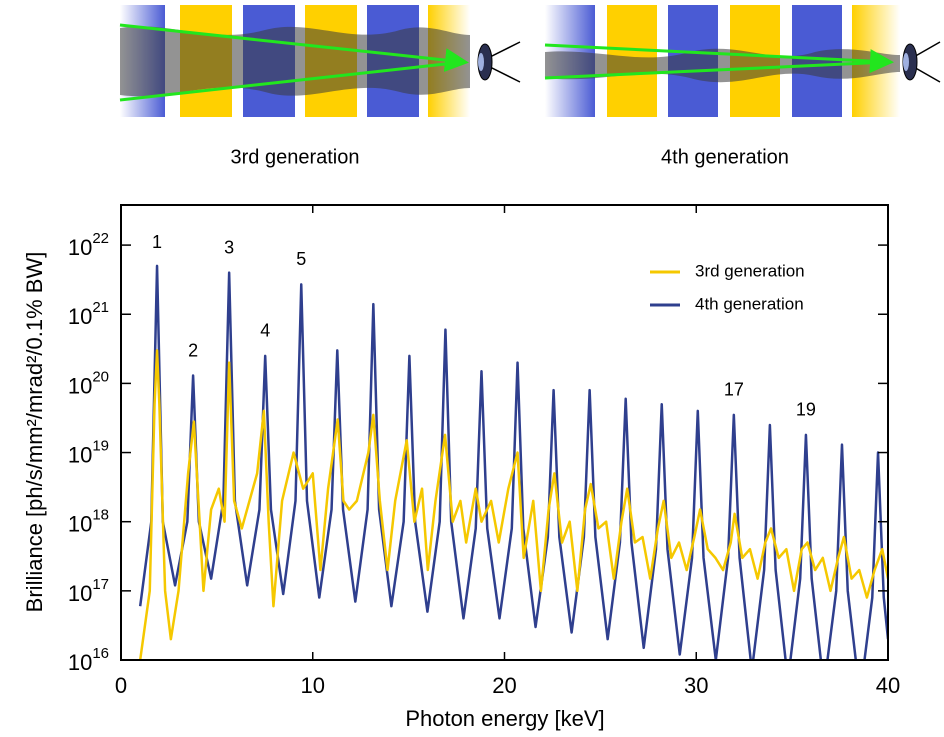  Describe the element at coordinates (88, 591) in the screenshot. I see `y-tick-label: 1017` at that location.